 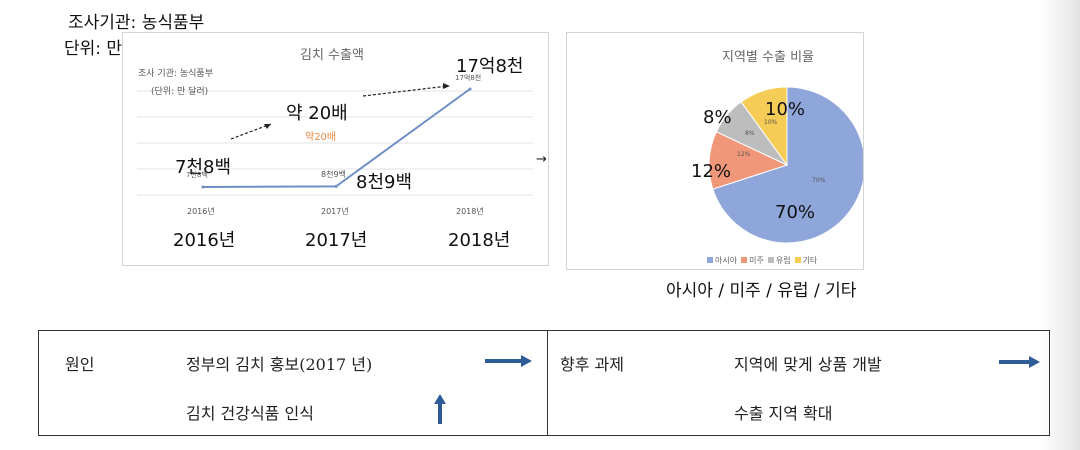 What do you see at coordinates (332, 55) in the screenshot?
I see `line-chart-title: 김치 수출액` at bounding box center [332, 55].